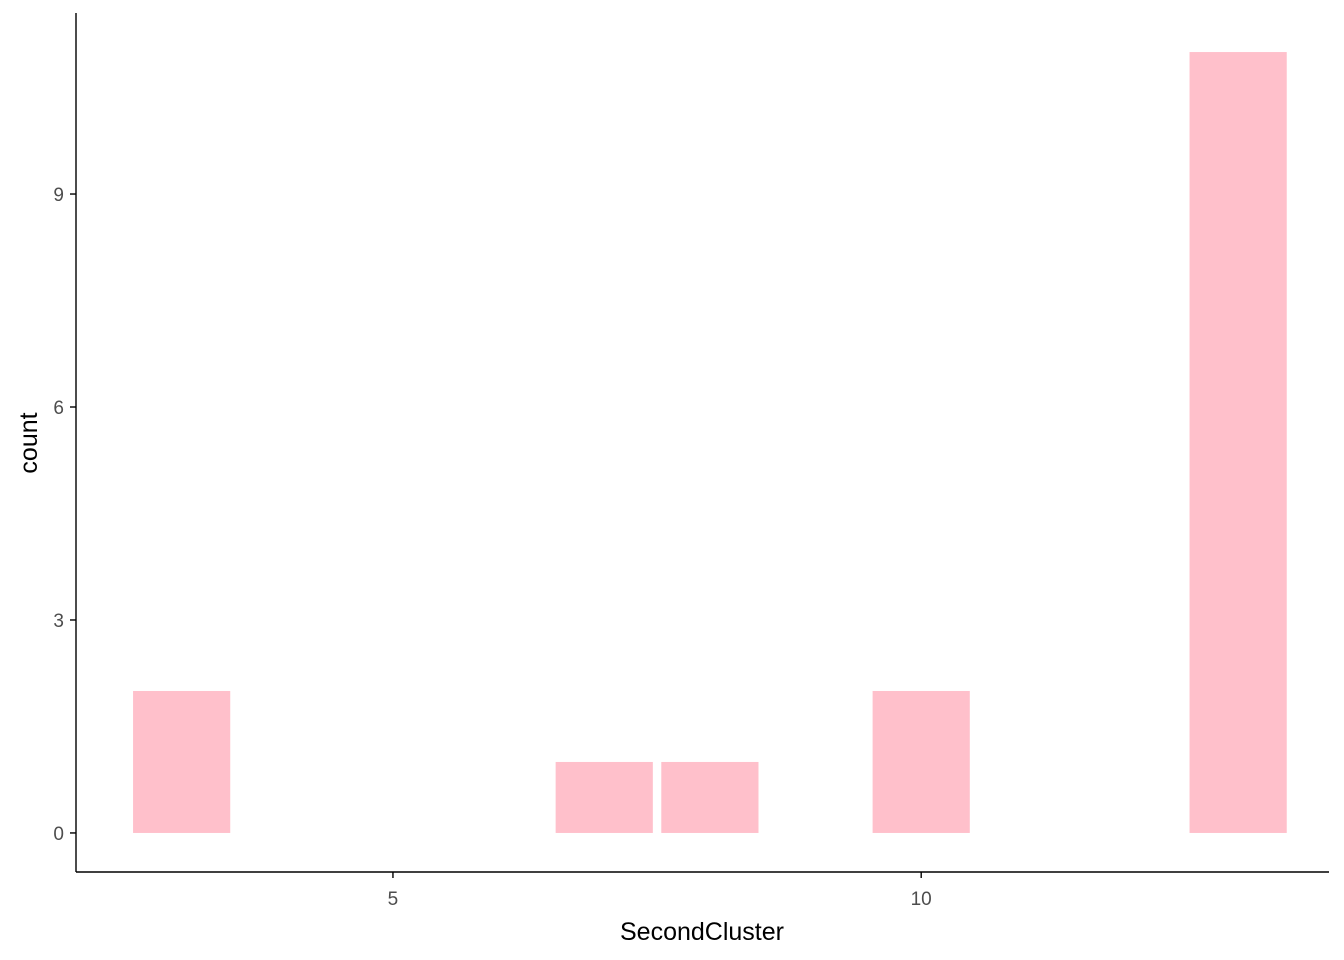 The width and height of the screenshot is (1344, 960). I want to click on y-axis-title: count, so click(29, 442).